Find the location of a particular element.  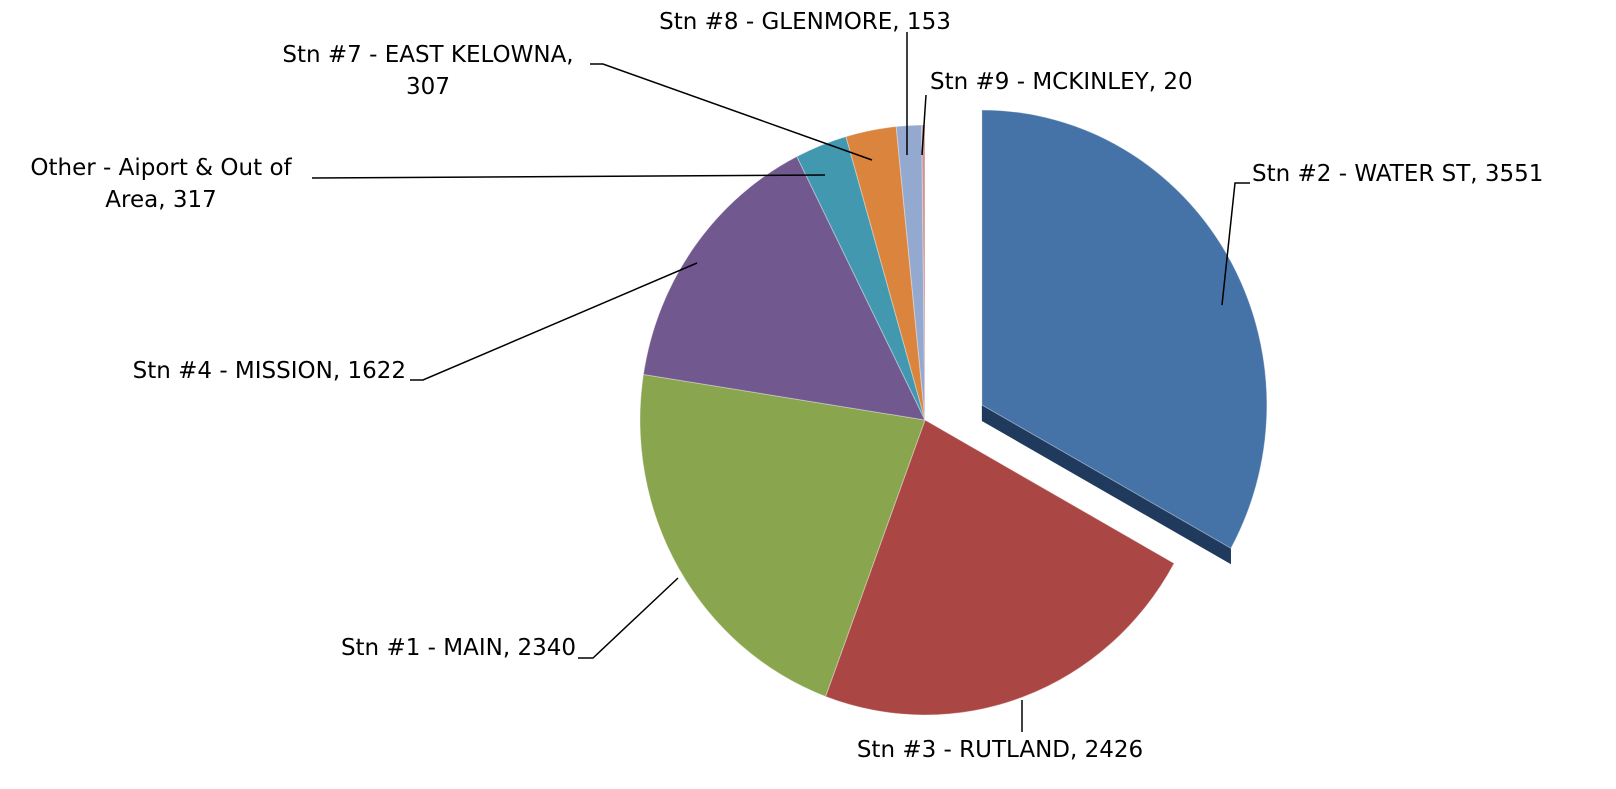

slice-label: Stn #9 - MCKINLEY, 20 is located at coordinates (1061, 82).